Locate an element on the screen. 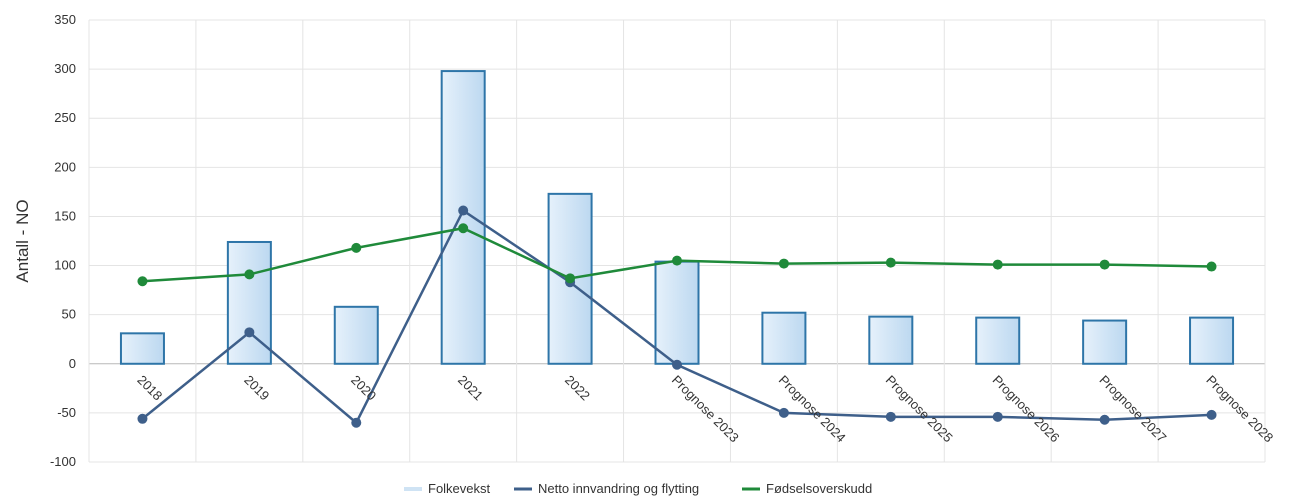 The height and width of the screenshot is (502, 1289). y-tick-label: 0 is located at coordinates (72, 363).